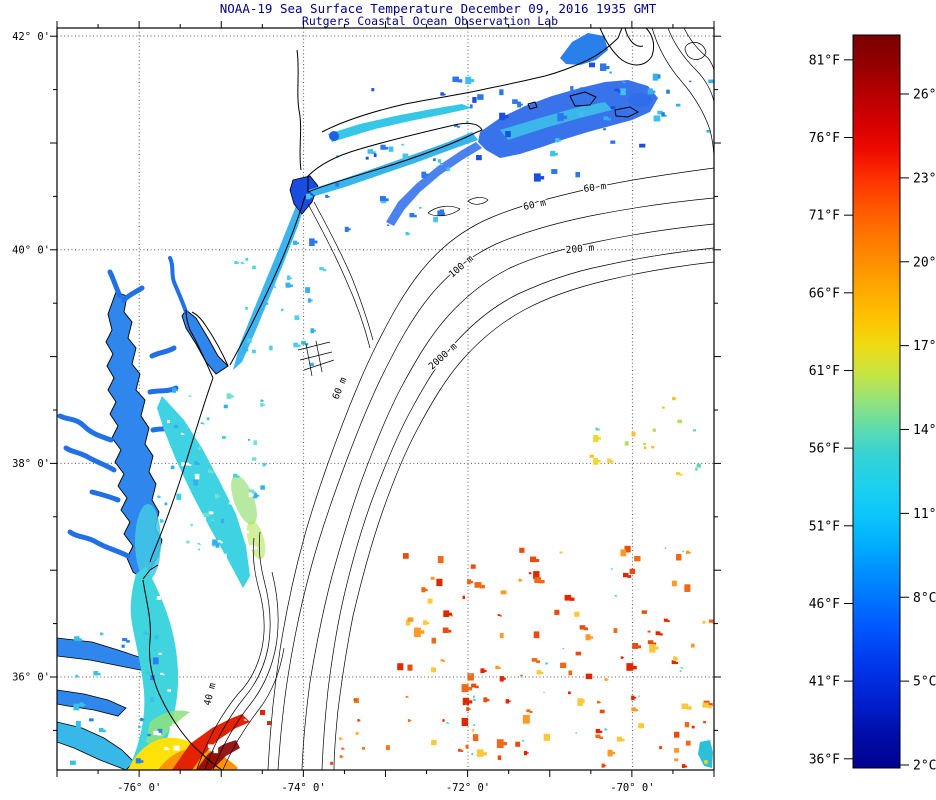 Image resolution: width=936 pixels, height=800 pixels. What do you see at coordinates (924, 598) in the screenshot?
I see `colorbar-c-label: 8°C` at bounding box center [924, 598].